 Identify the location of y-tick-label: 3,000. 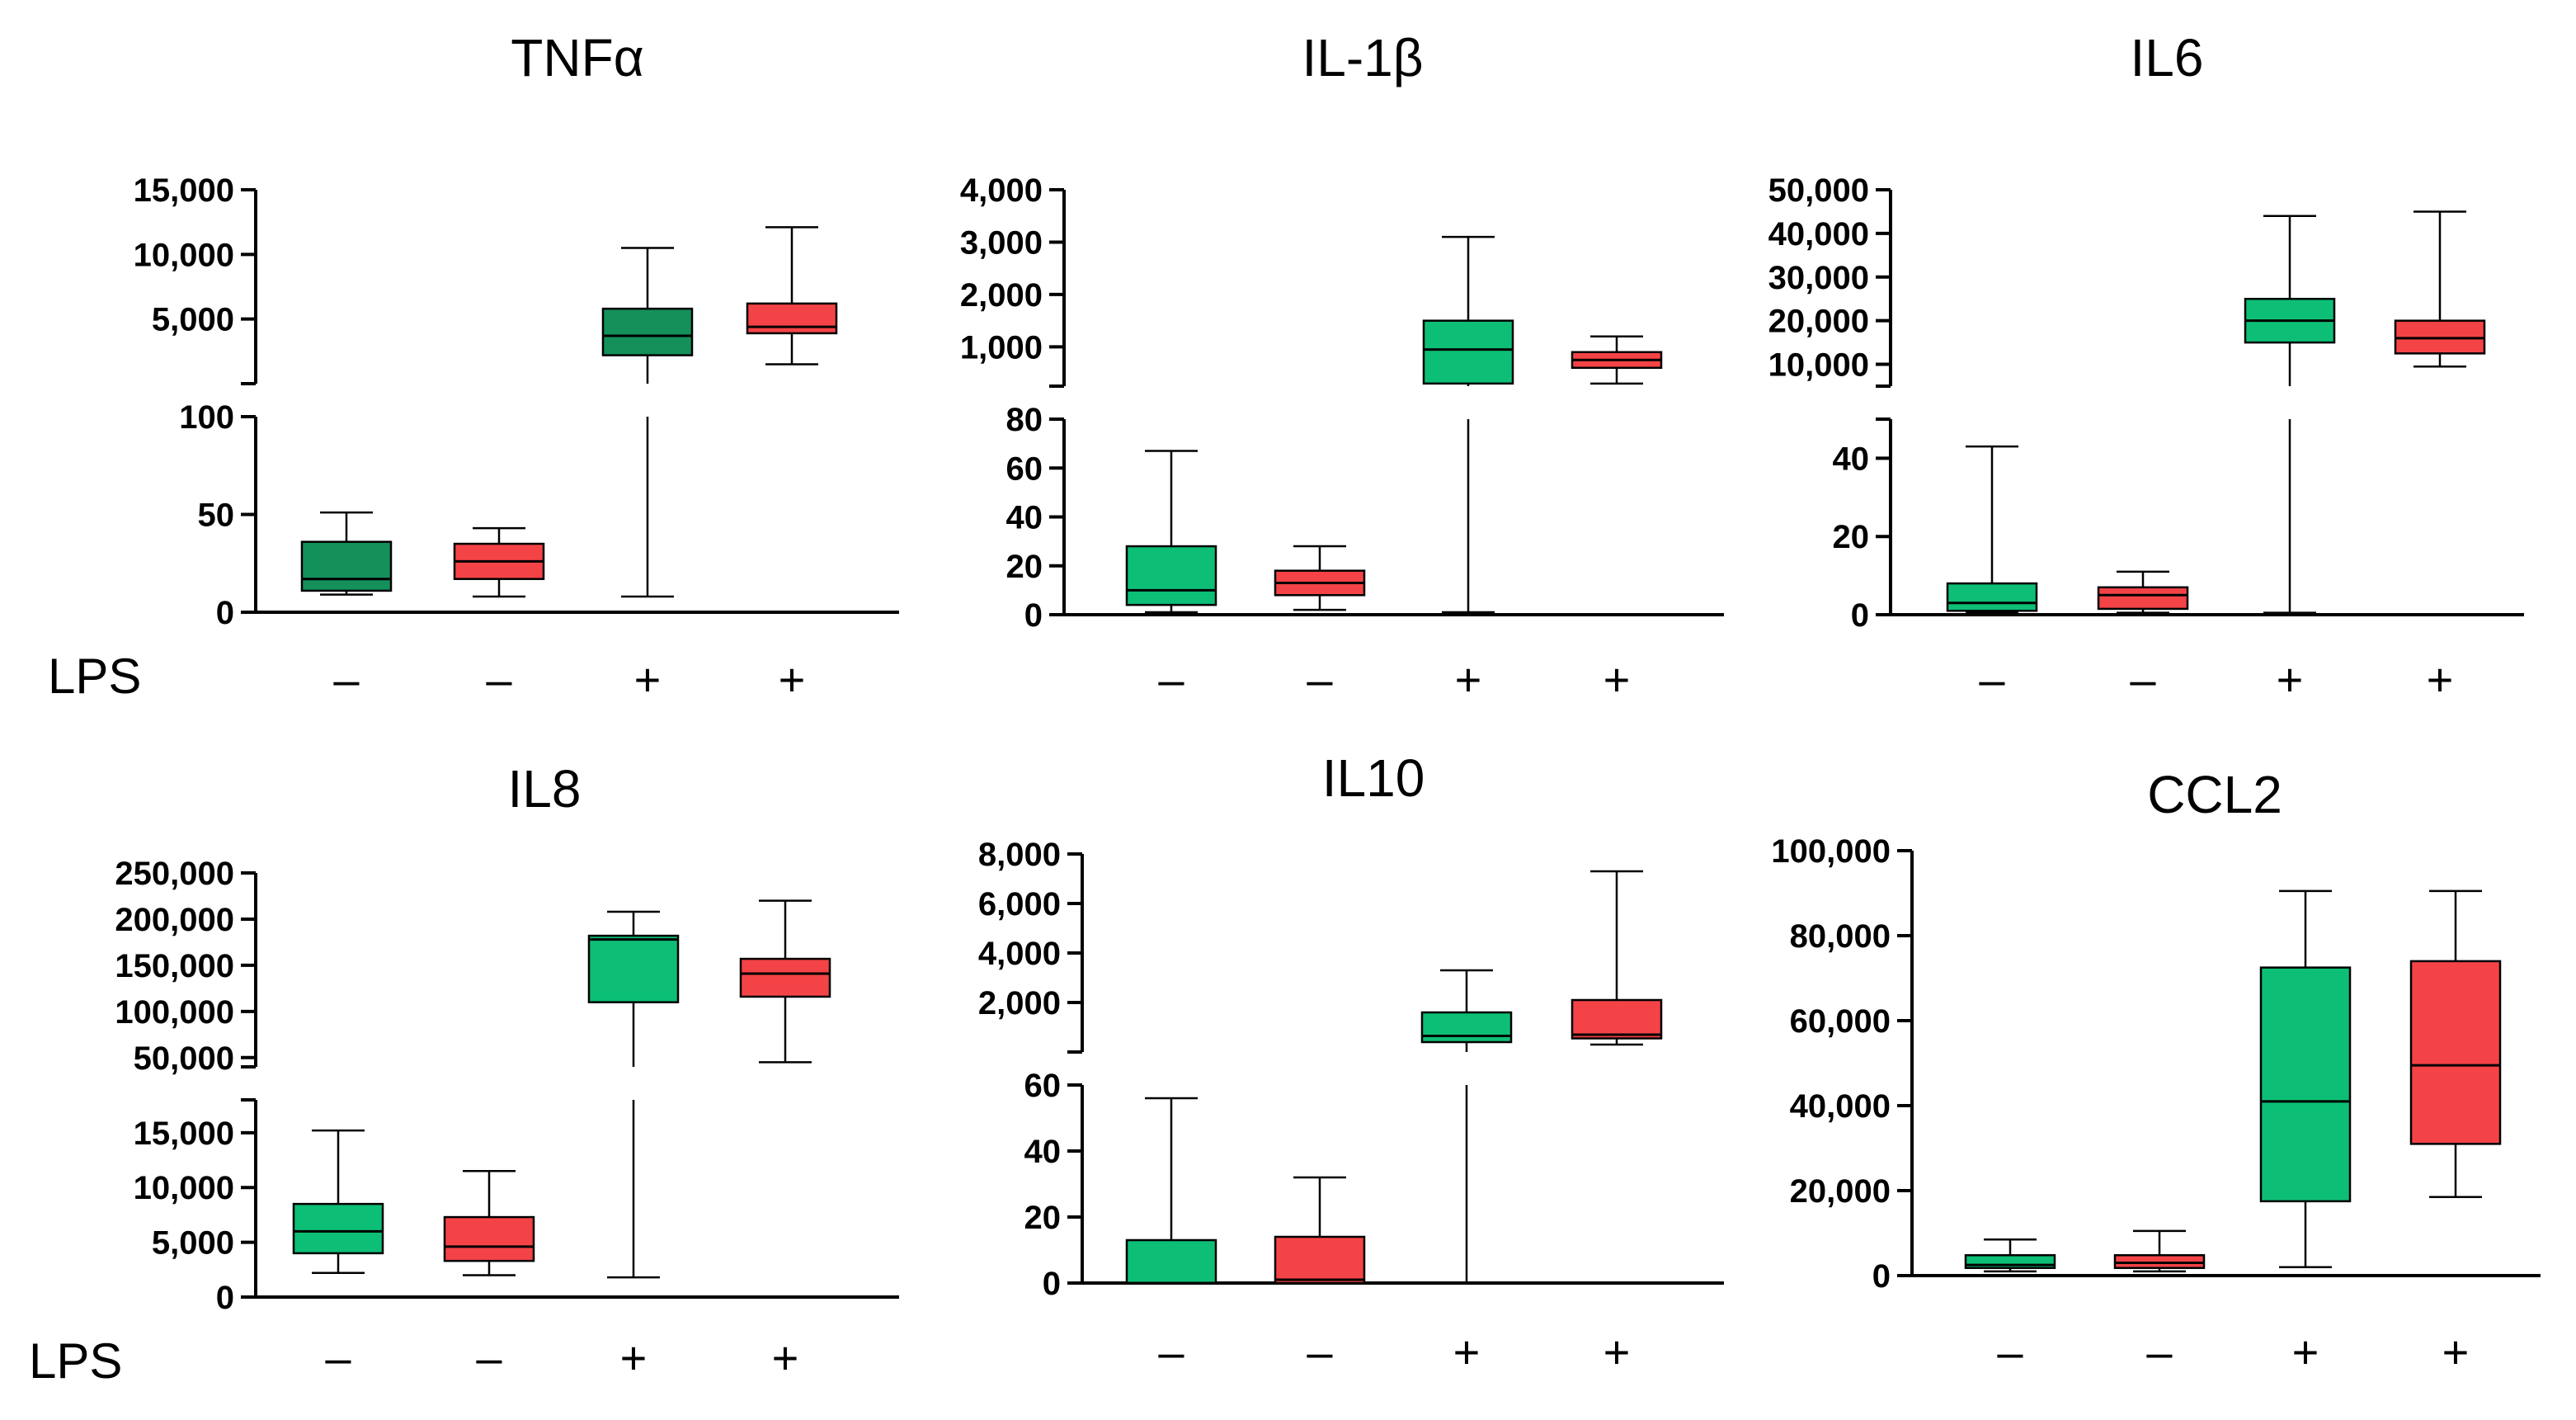
(1002, 243).